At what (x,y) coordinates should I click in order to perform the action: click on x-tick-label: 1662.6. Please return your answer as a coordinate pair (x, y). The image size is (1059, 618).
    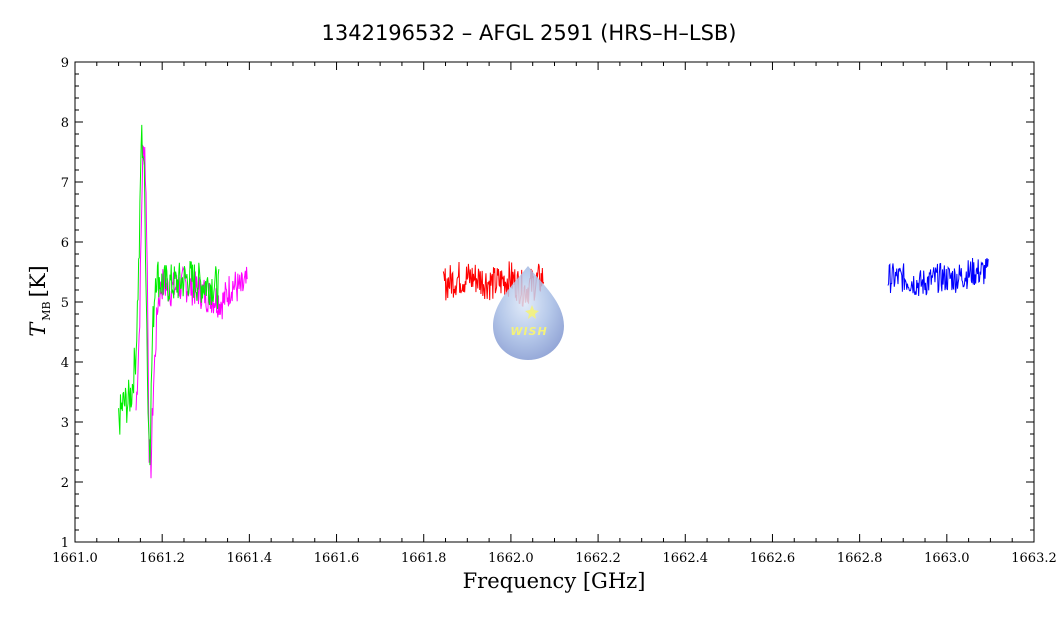
    Looking at the image, I should click on (773, 558).